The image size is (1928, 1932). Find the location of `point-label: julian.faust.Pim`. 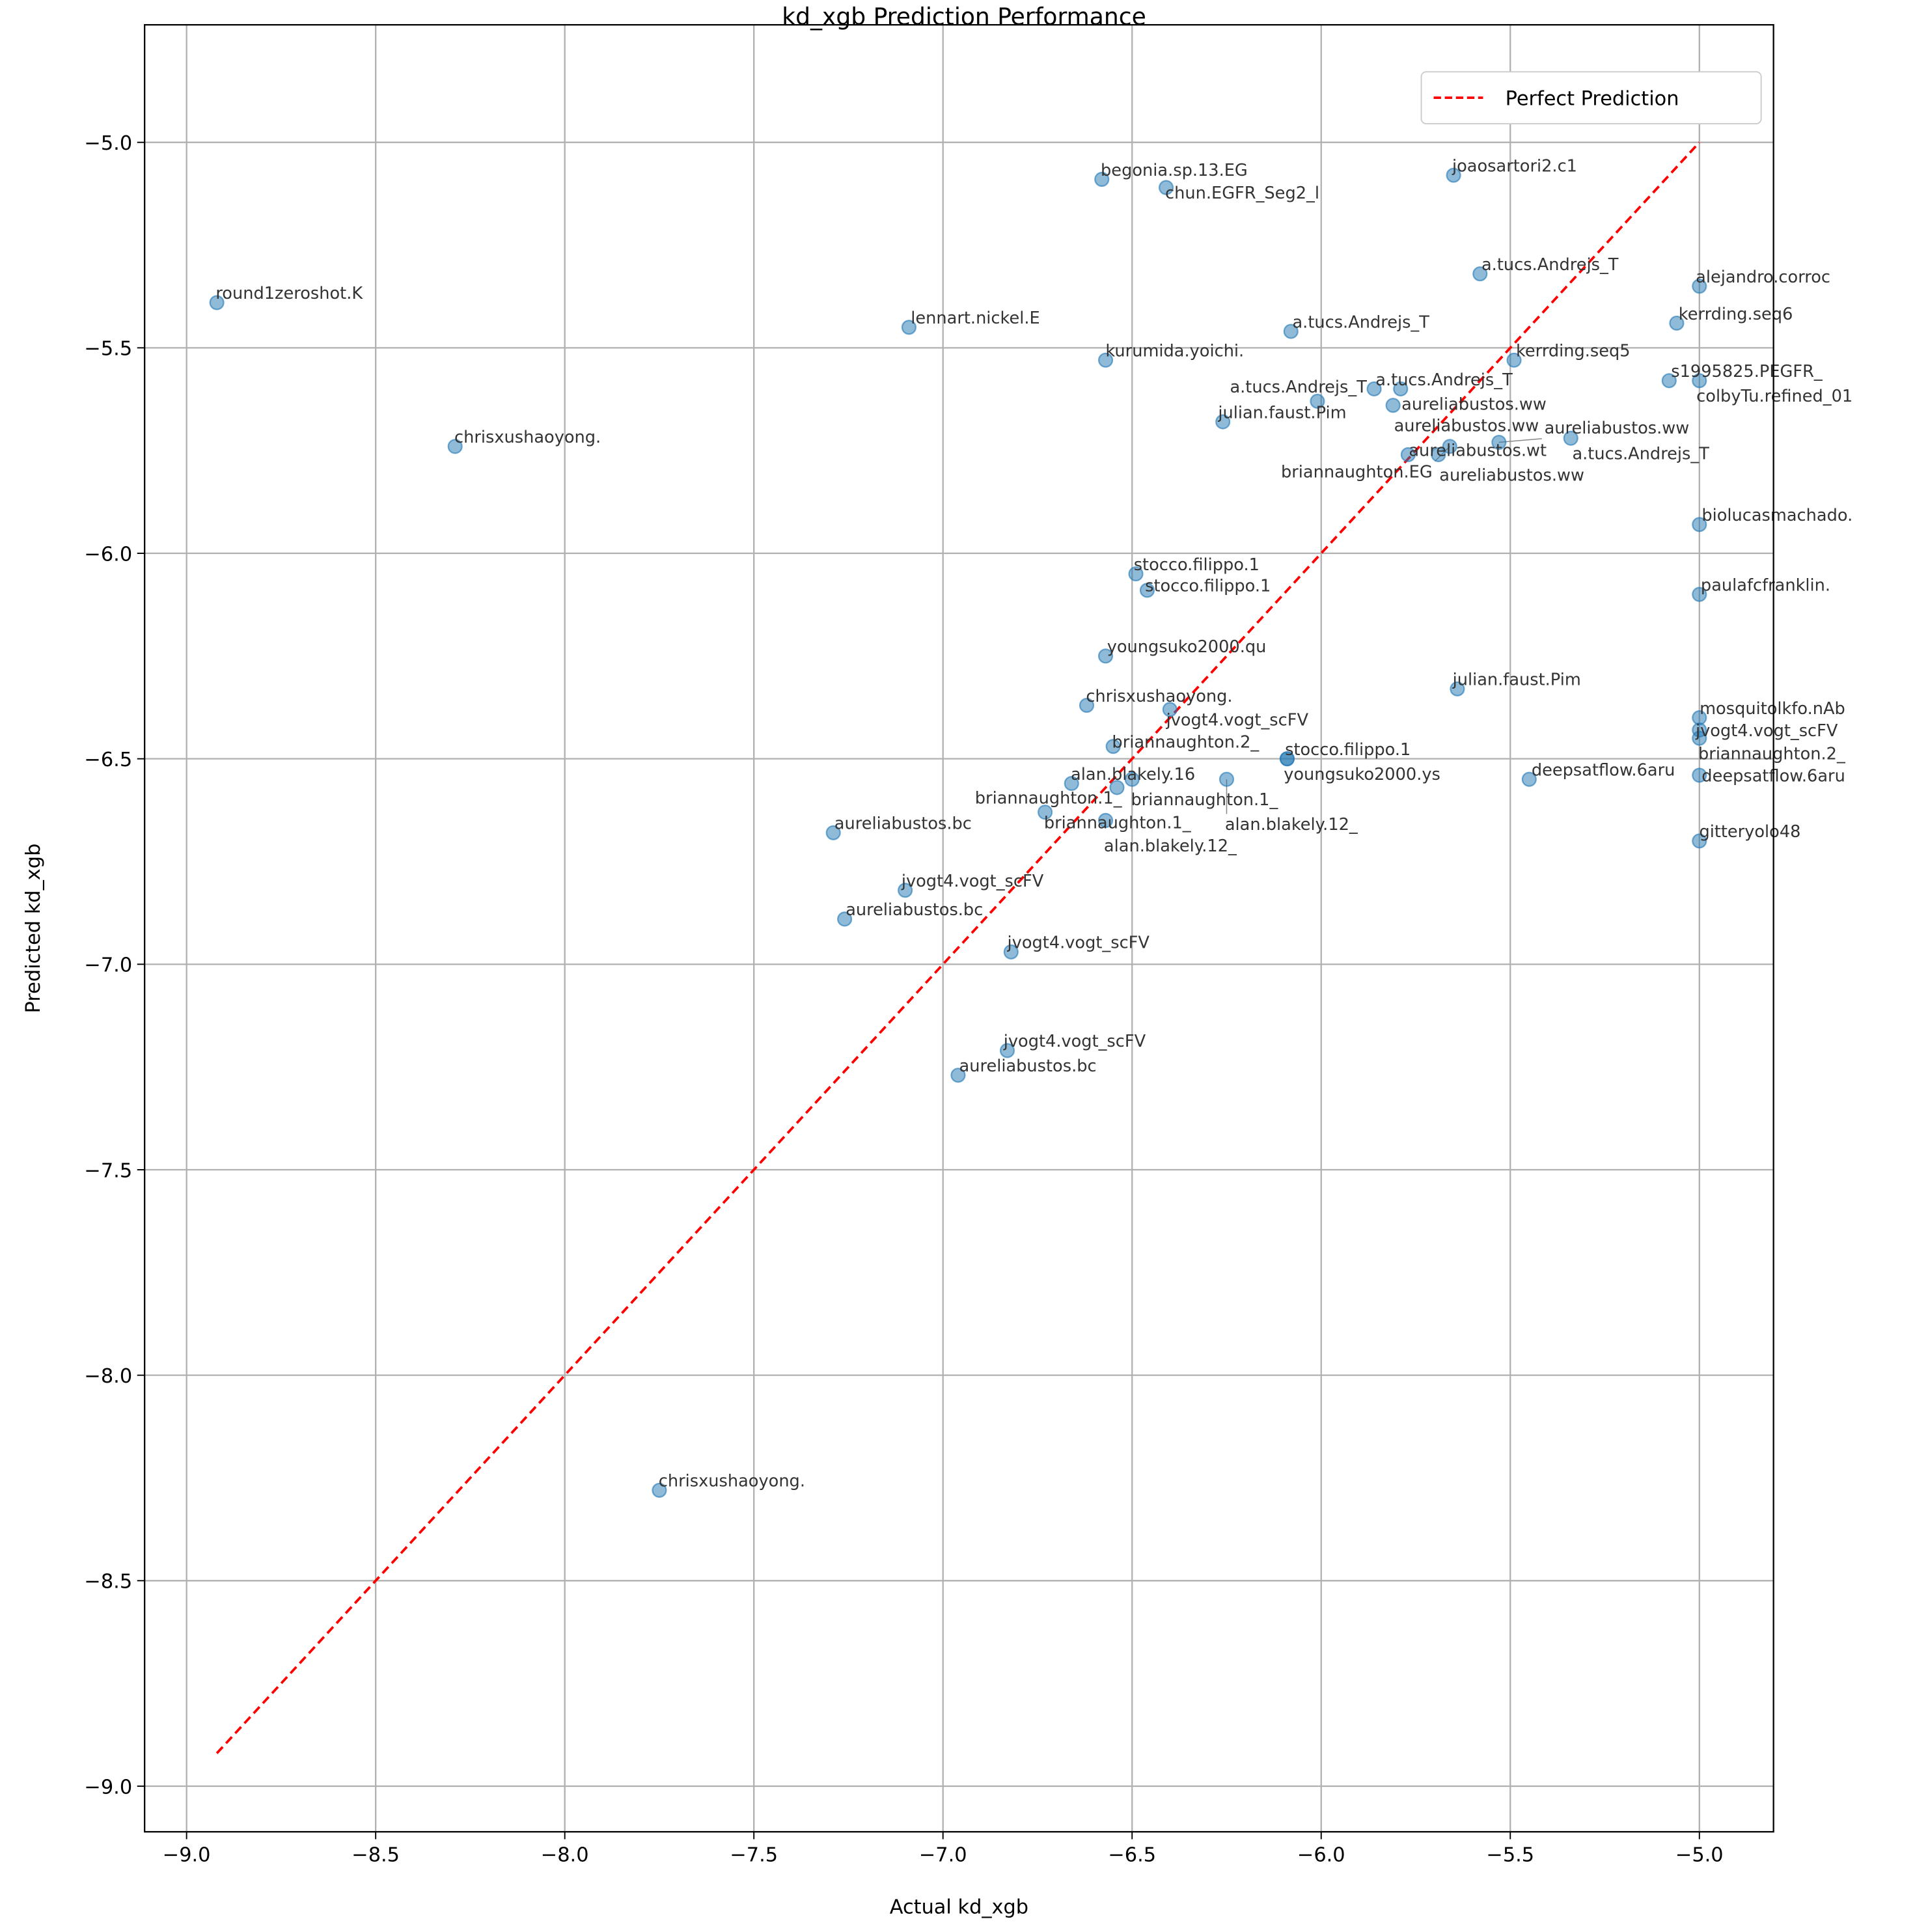

point-label: julian.faust.Pim is located at coordinates (1282, 412).